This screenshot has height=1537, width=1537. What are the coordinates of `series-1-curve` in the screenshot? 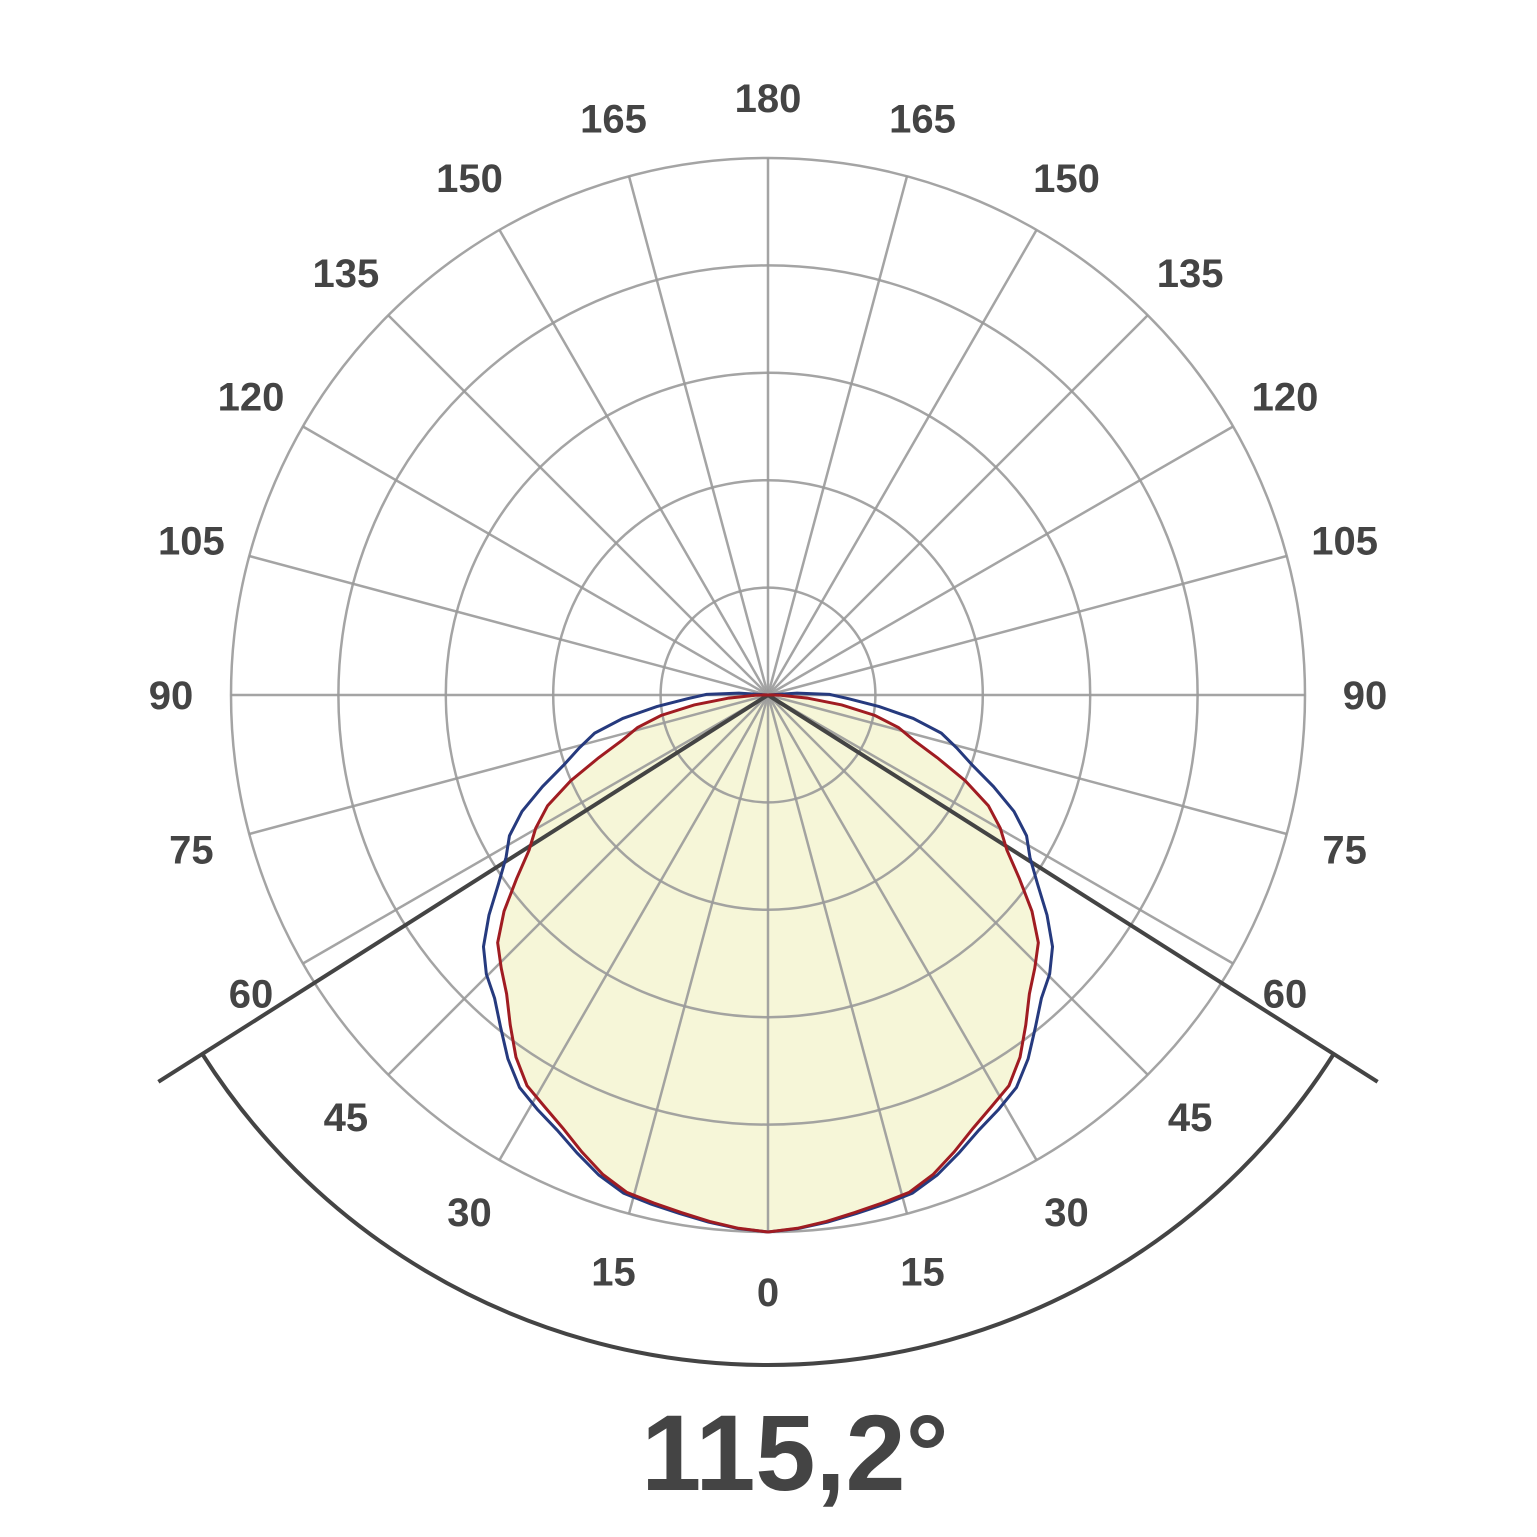 It's located at (768, 963).